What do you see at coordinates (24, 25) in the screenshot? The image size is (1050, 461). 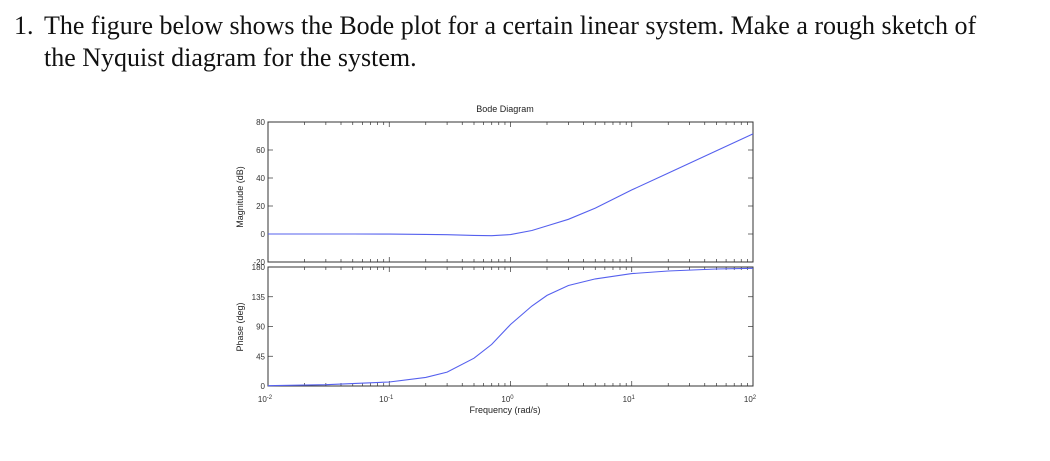 I see `problem-number: 1.` at bounding box center [24, 25].